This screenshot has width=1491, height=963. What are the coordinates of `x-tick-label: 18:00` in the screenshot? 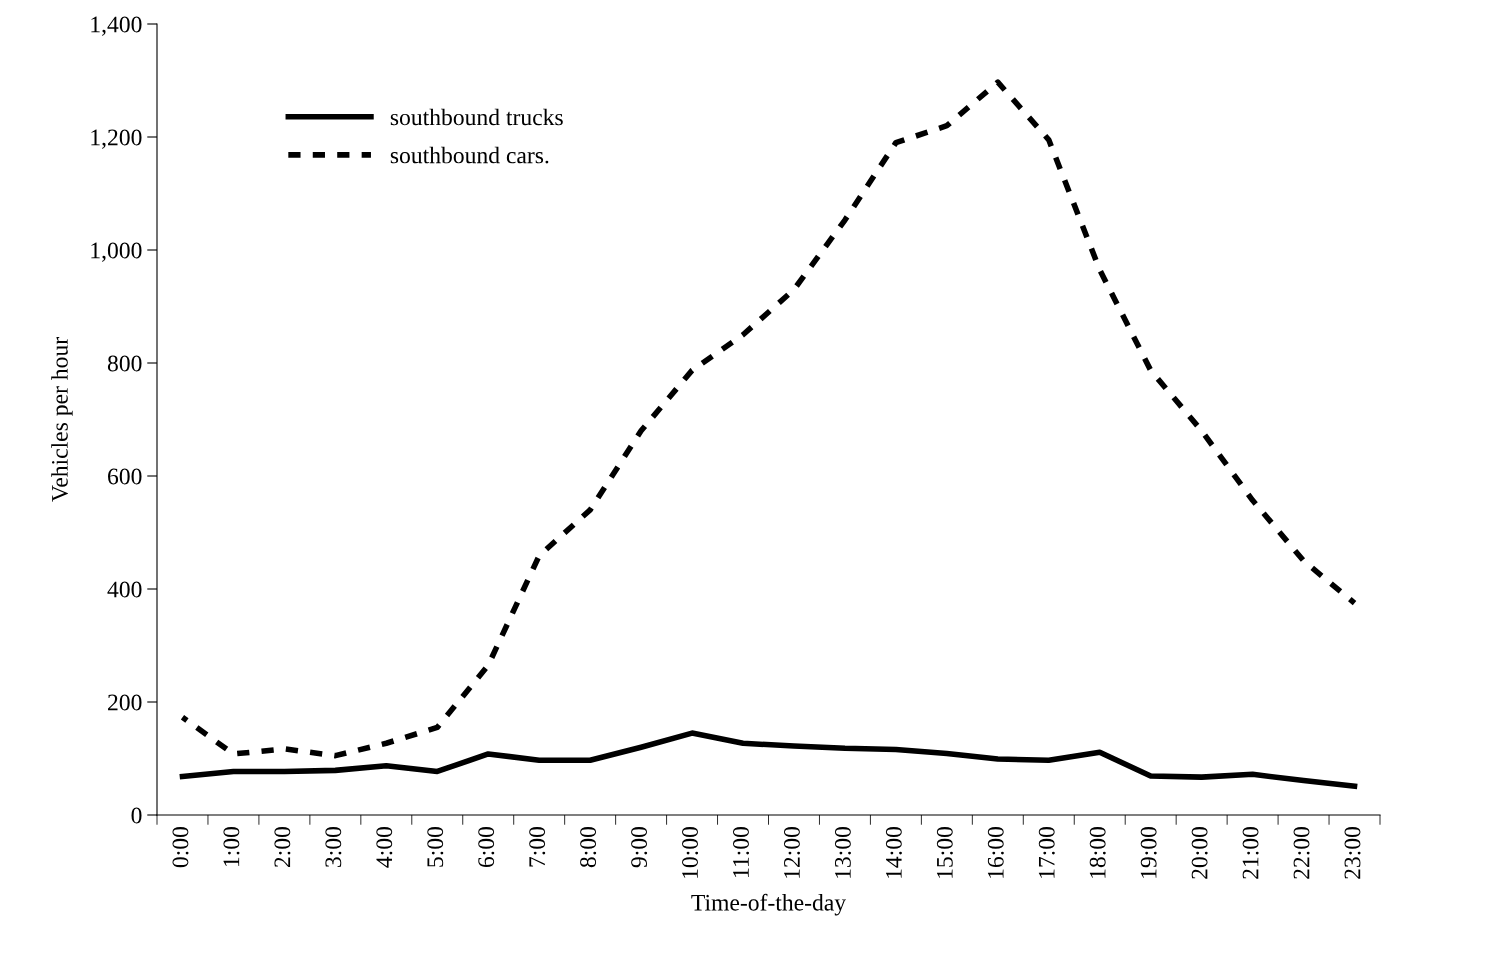 It's located at (1097, 852).